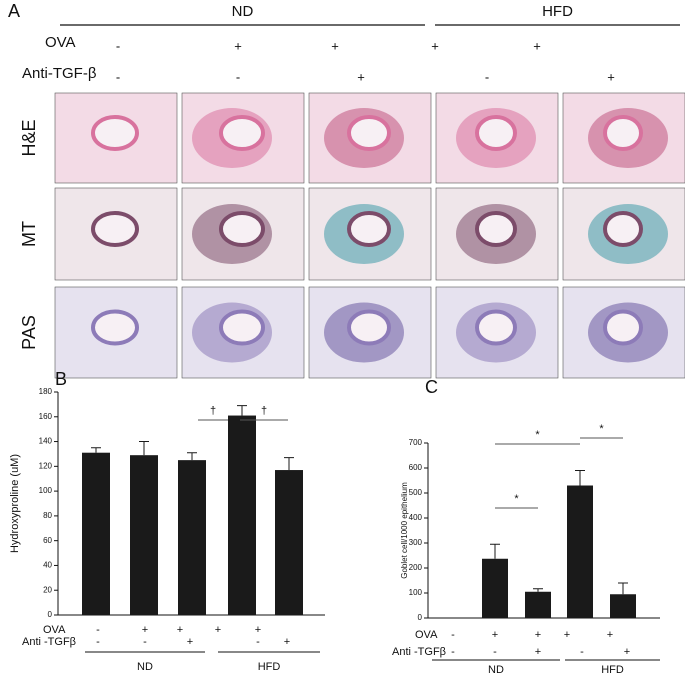  Describe the element at coordinates (46, 391) in the screenshot. I see `y-tick-label: 180` at that location.